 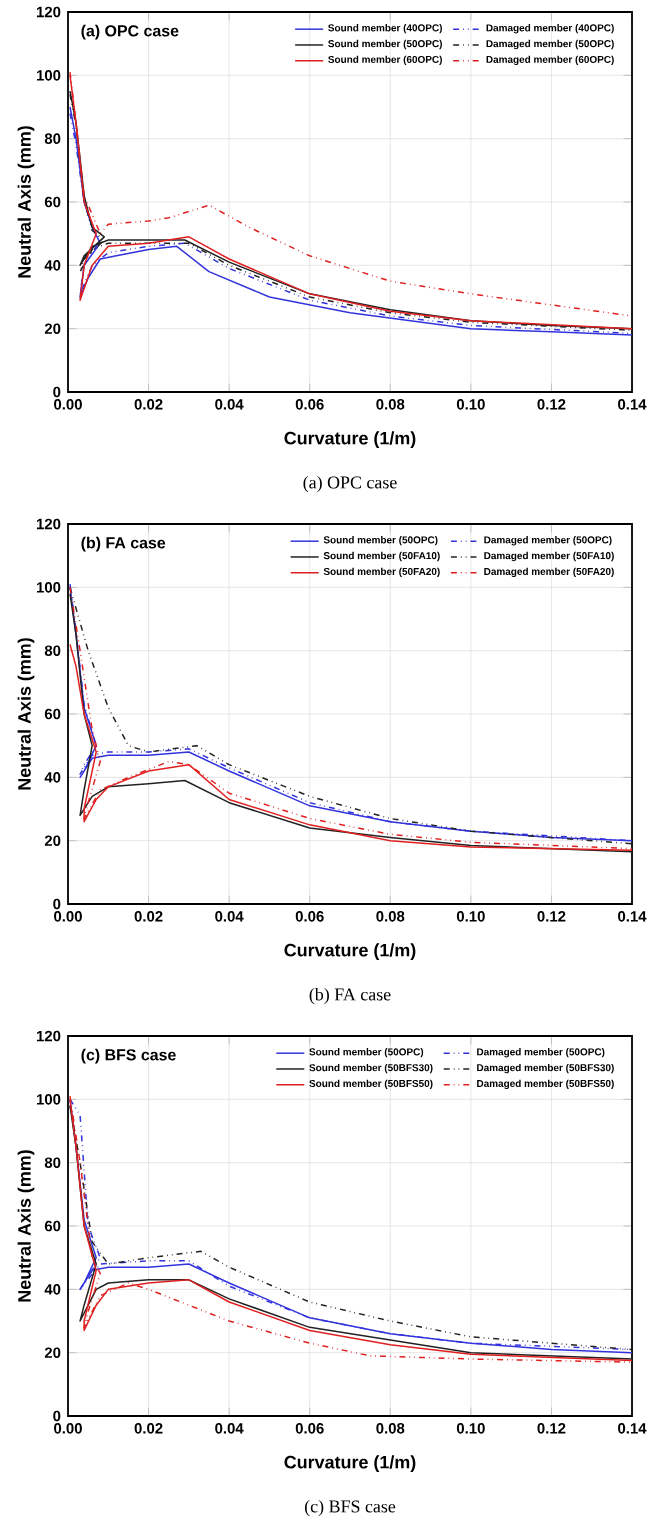 I want to click on text: (a) OPC case, so click(x=350, y=484).